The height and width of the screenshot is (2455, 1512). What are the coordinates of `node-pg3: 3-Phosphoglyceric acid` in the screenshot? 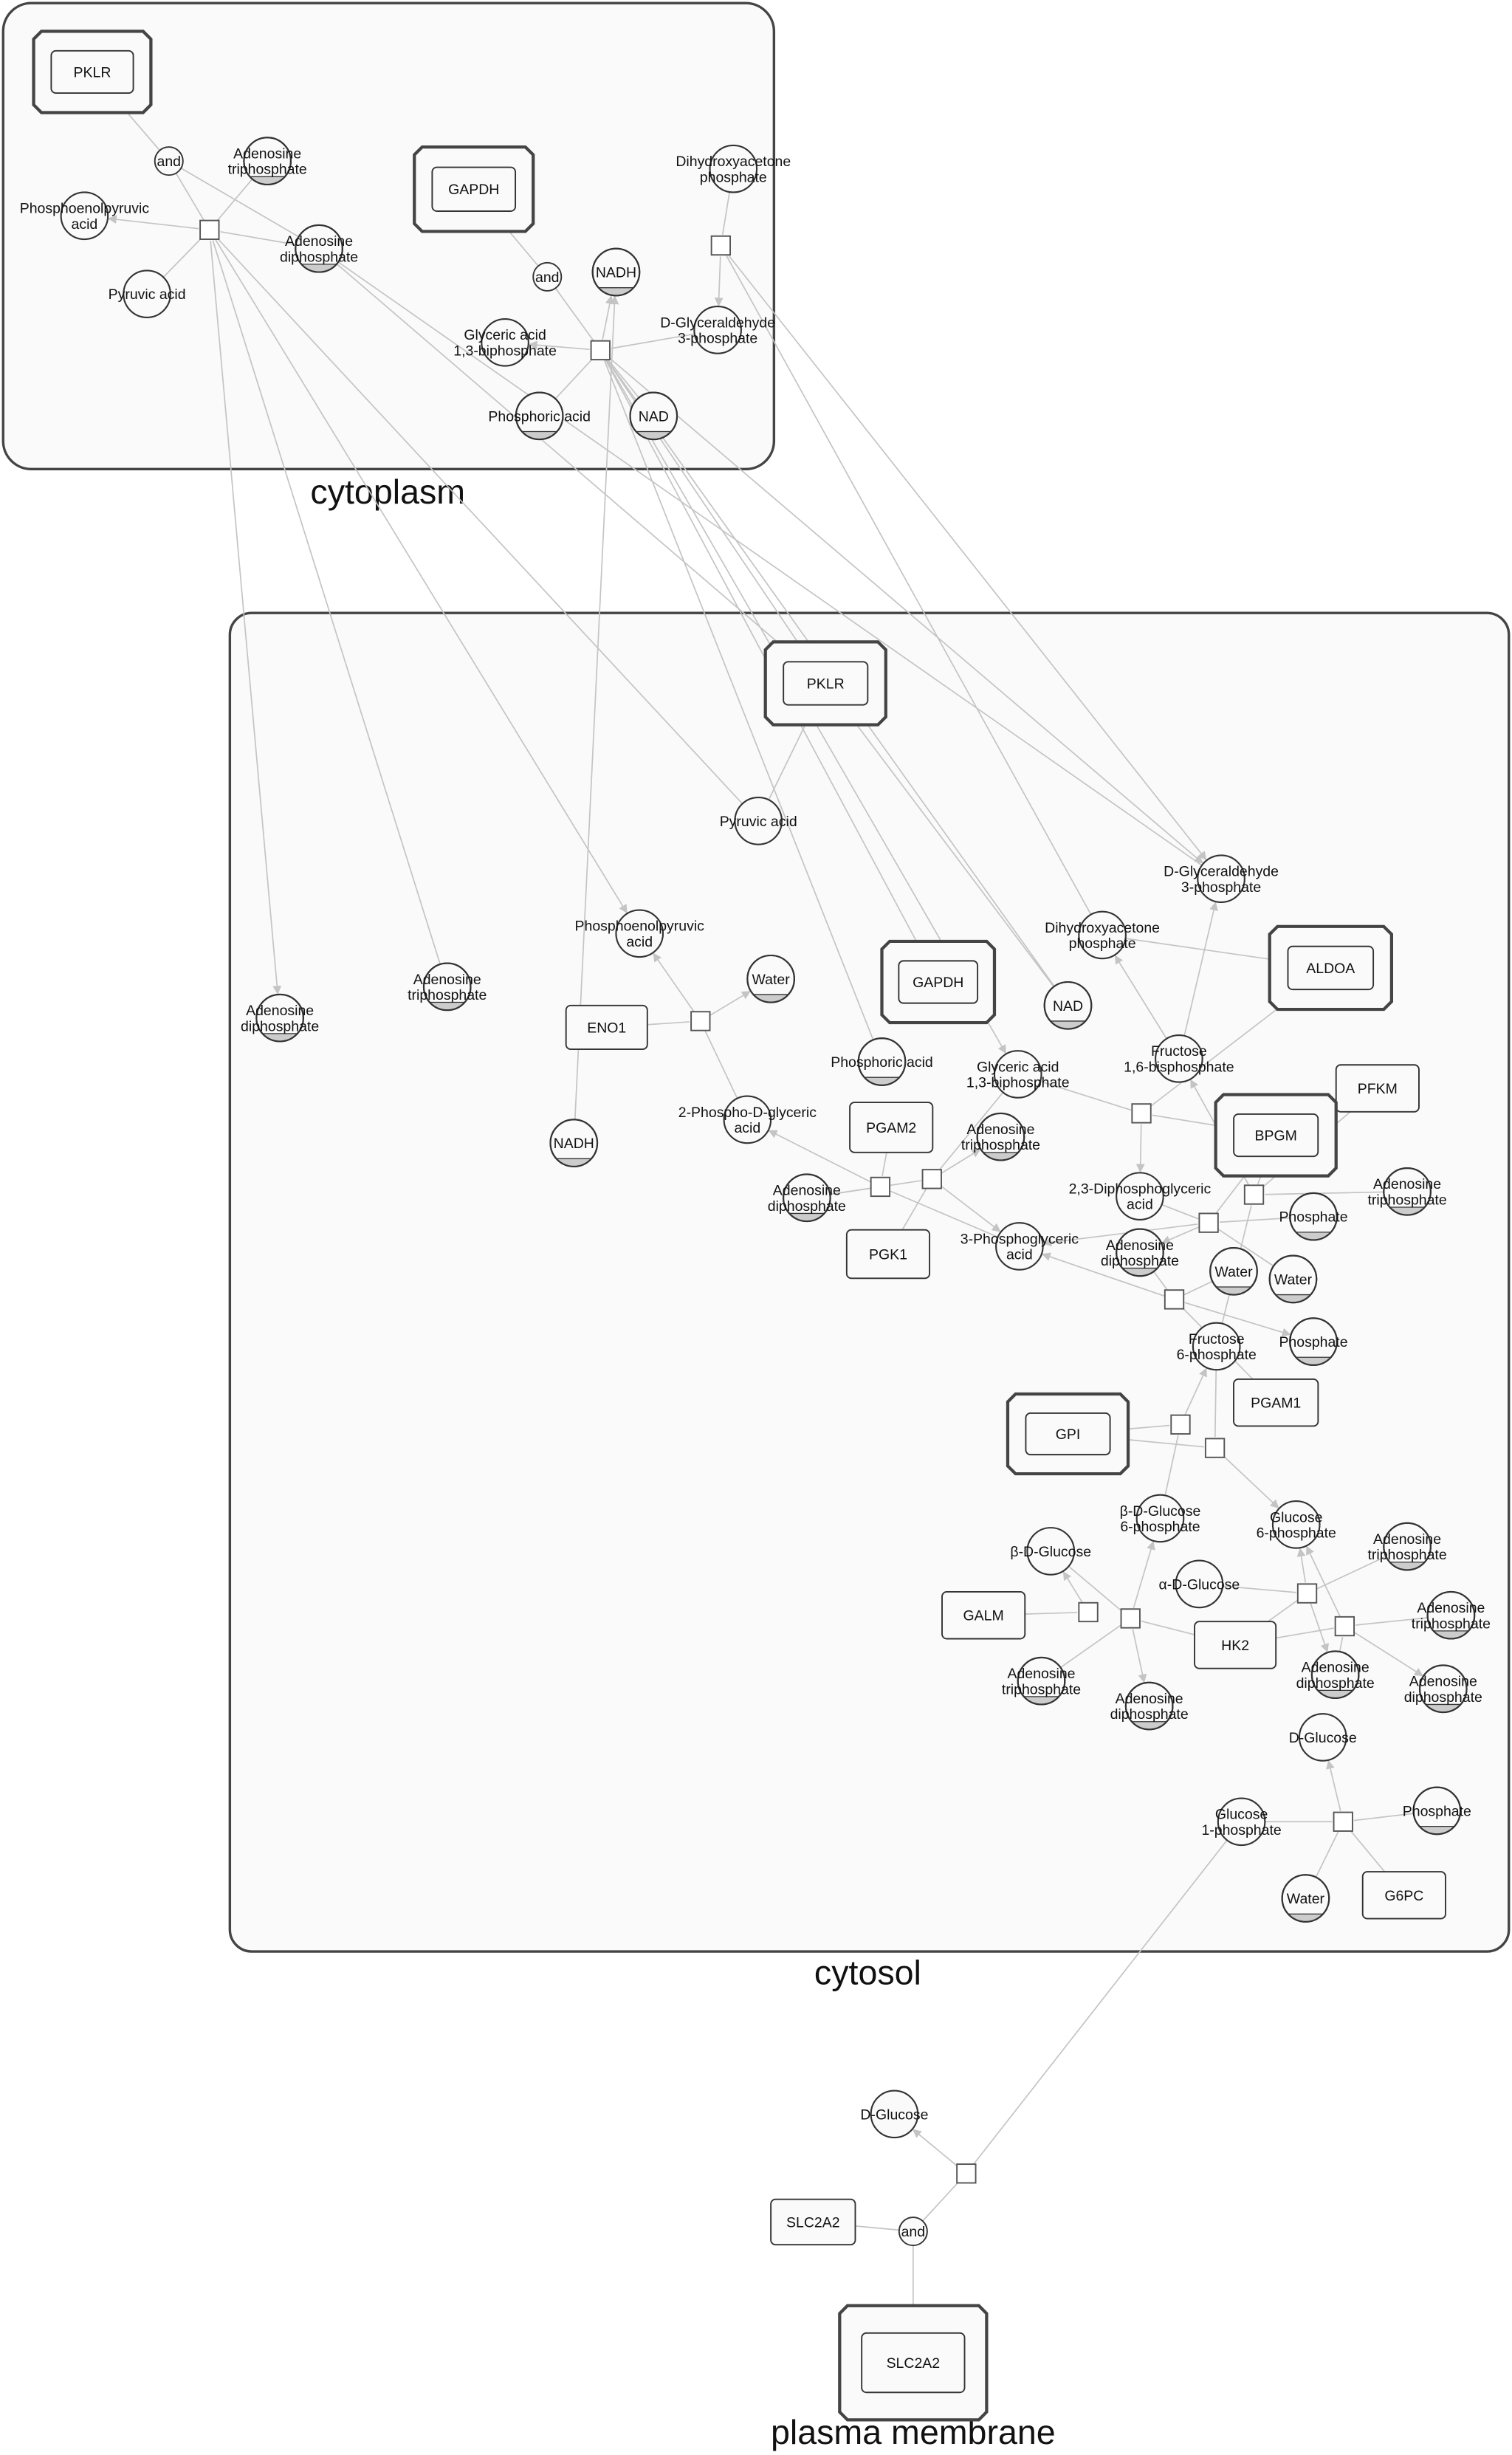 It's located at (1020, 1246).